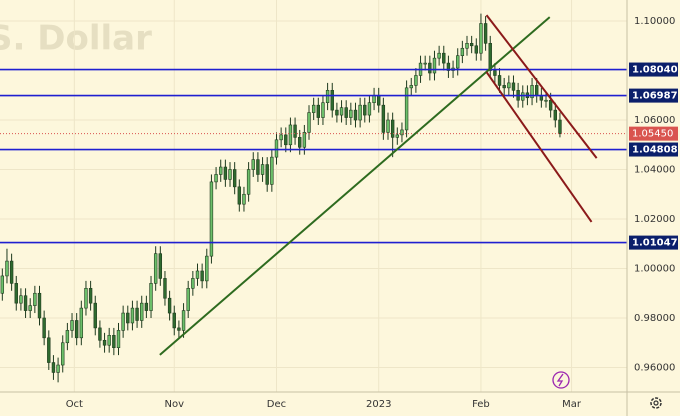 This screenshot has width=680, height=416. I want to click on level-label: 1.08040, so click(655, 70).